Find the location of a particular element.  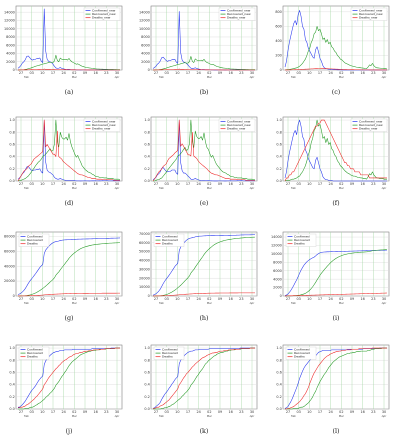

x-month-label: Mar is located at coordinates (210, 416).